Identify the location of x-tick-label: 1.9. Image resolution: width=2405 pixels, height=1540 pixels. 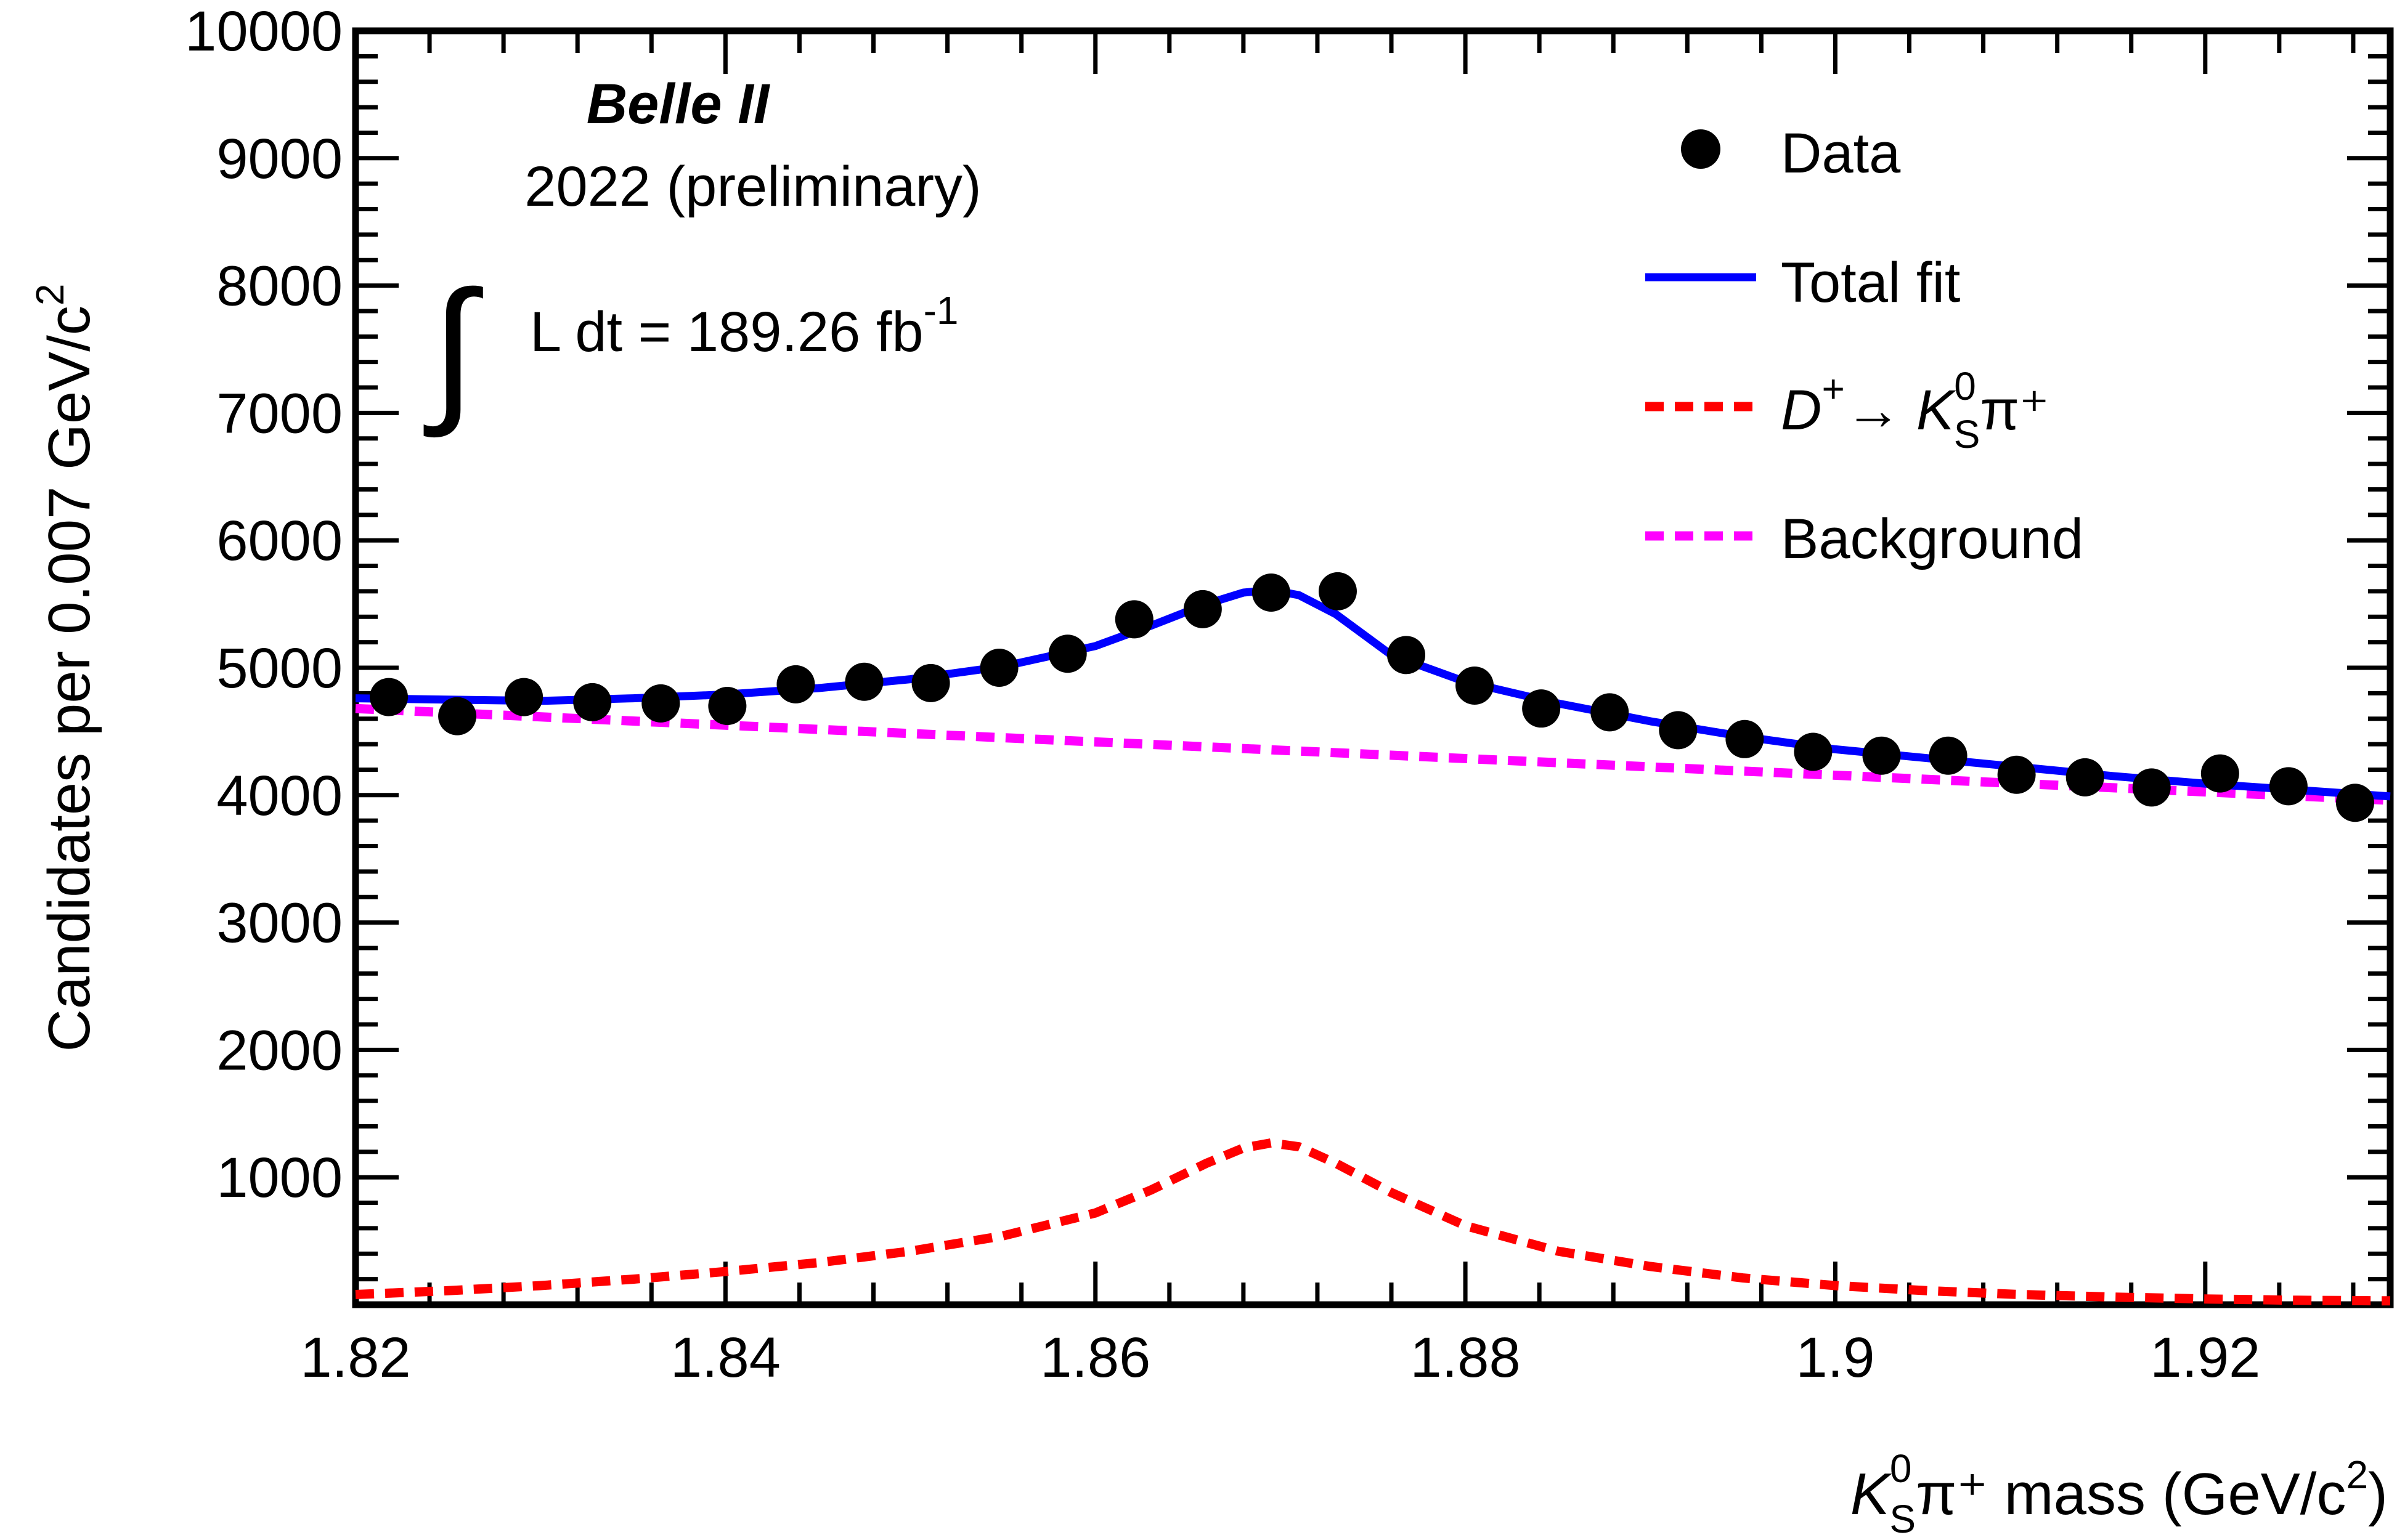
(1835, 1357).